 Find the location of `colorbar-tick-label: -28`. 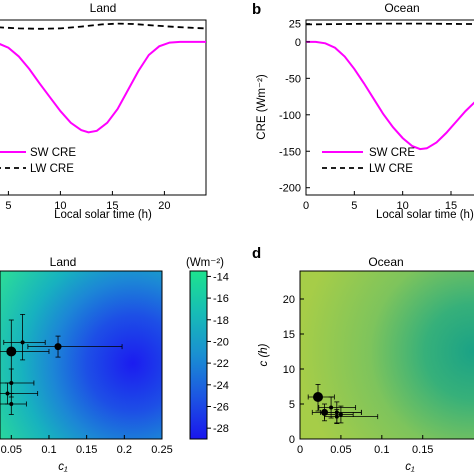

colorbar-tick-label: -28 is located at coordinates (221, 429).